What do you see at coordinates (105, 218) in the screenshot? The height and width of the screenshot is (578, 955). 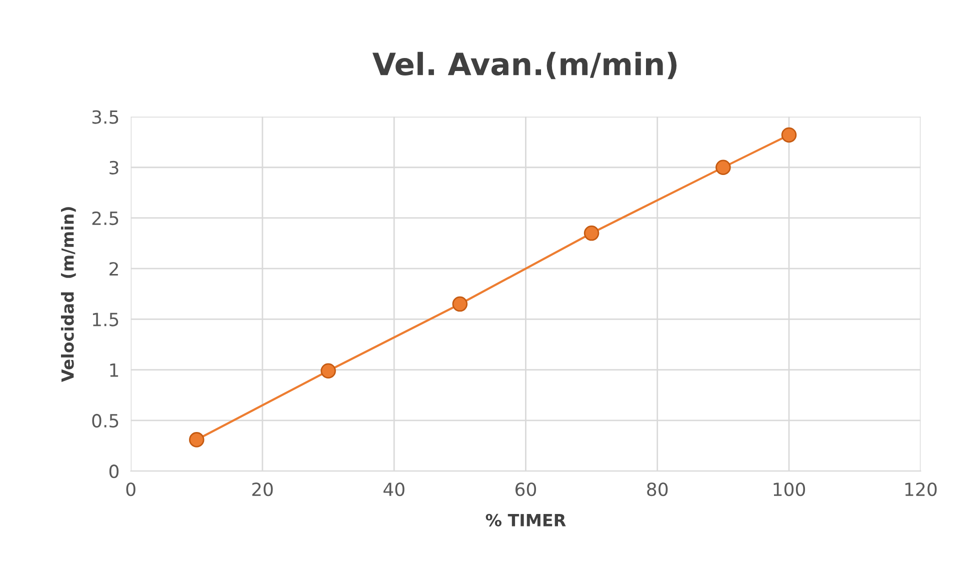 I see `y-tick-label: 2.5` at bounding box center [105, 218].